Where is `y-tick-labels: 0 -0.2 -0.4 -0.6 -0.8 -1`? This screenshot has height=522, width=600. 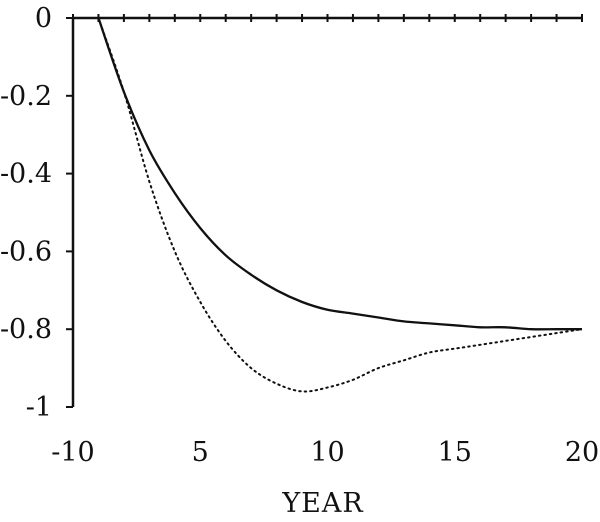 y-tick-labels: 0 -0.2 -0.4 -0.6 -0.8 -1 is located at coordinates (26, 213).